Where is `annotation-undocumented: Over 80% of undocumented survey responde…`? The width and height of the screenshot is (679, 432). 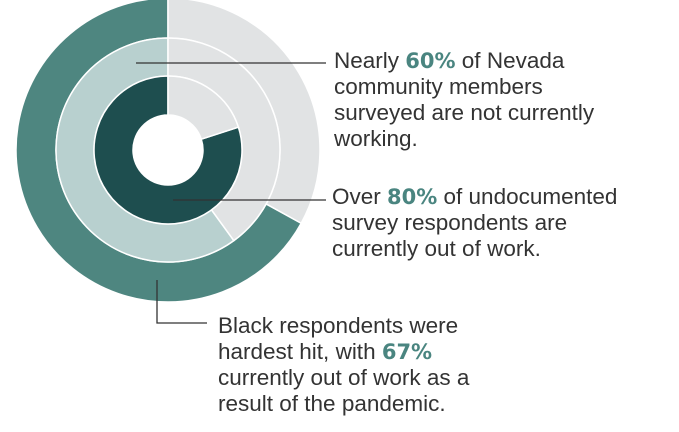 annotation-undocumented: Over 80% of undocumented survey responde… is located at coordinates (475, 222).